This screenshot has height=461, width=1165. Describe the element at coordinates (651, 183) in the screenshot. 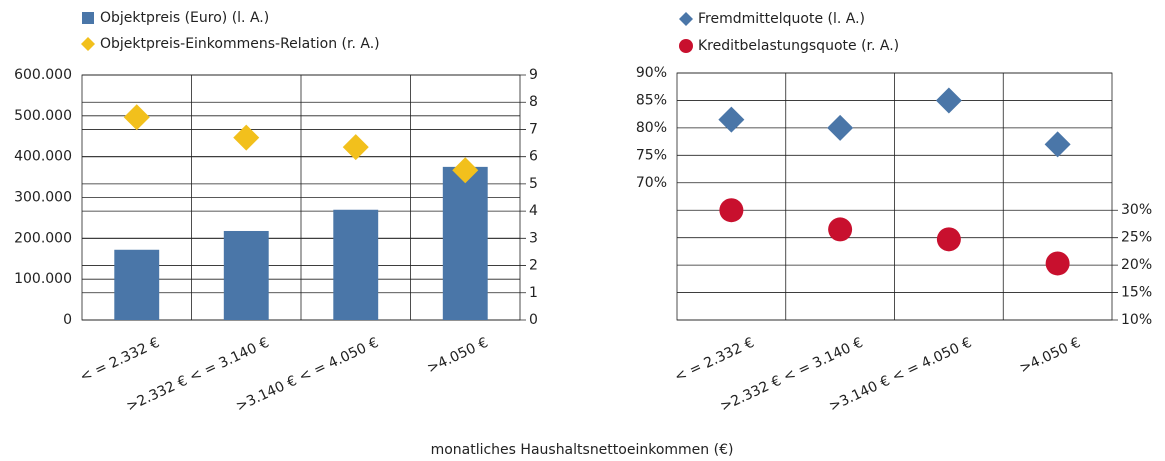

I see `y-tick-label: 70%` at that location.